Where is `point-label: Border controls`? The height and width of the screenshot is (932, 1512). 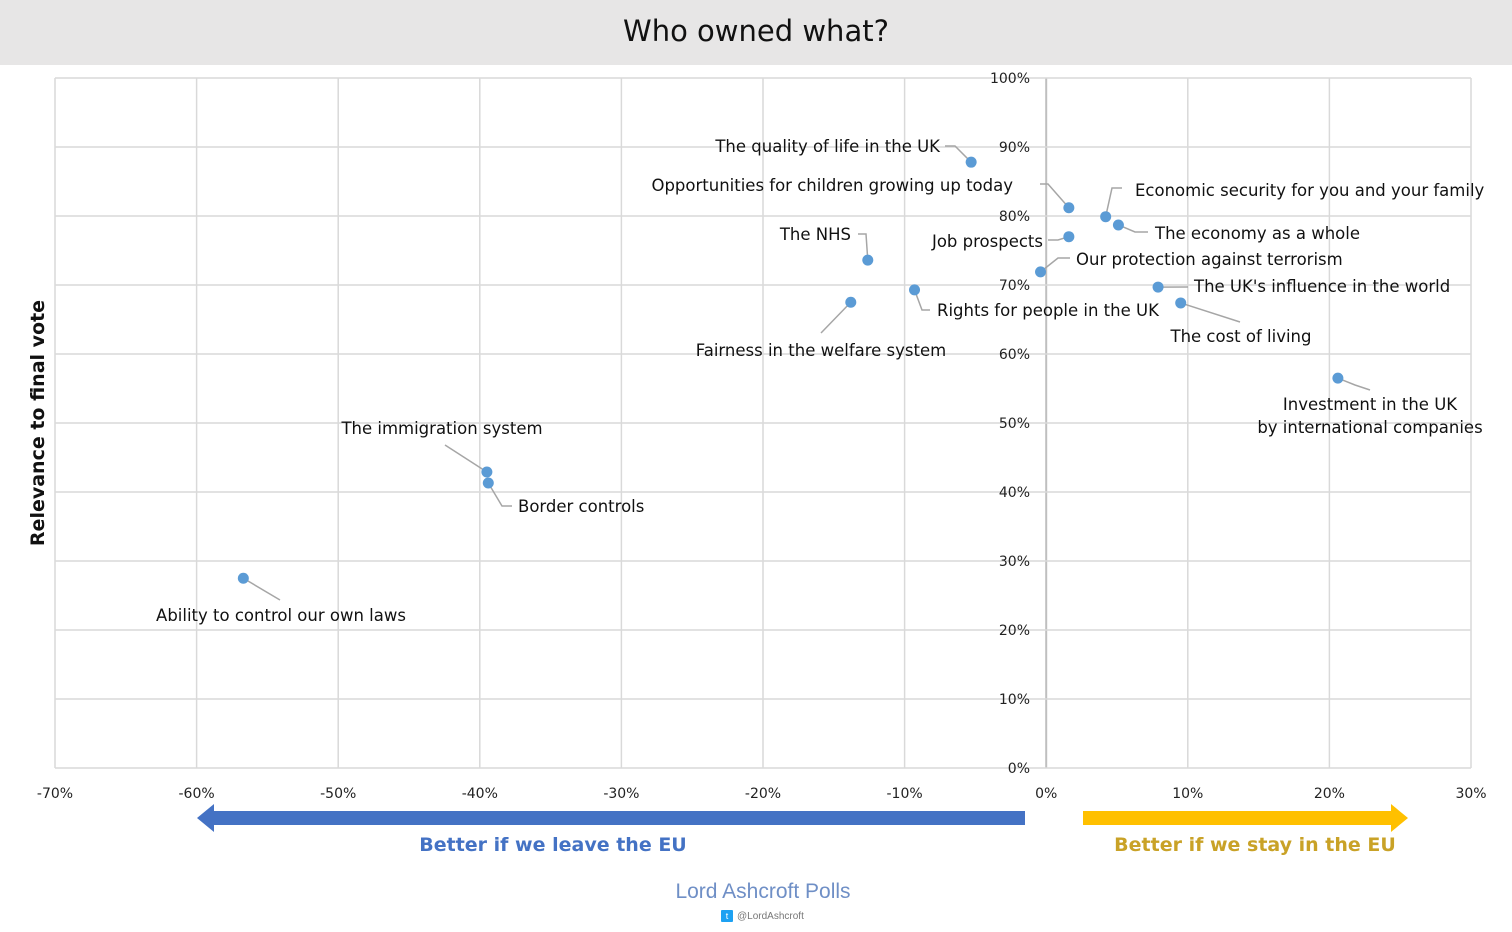 point-label: Border controls is located at coordinates (581, 506).